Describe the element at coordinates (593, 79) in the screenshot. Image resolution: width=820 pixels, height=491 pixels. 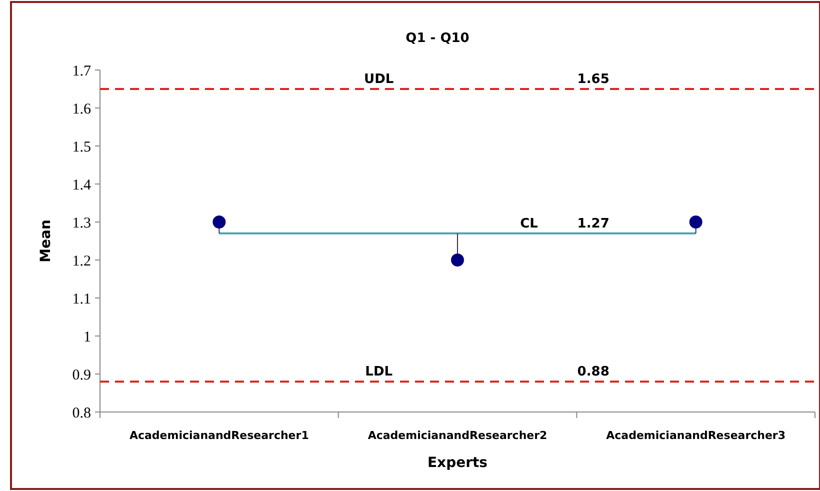
I see `annotation: 1.65` at that location.